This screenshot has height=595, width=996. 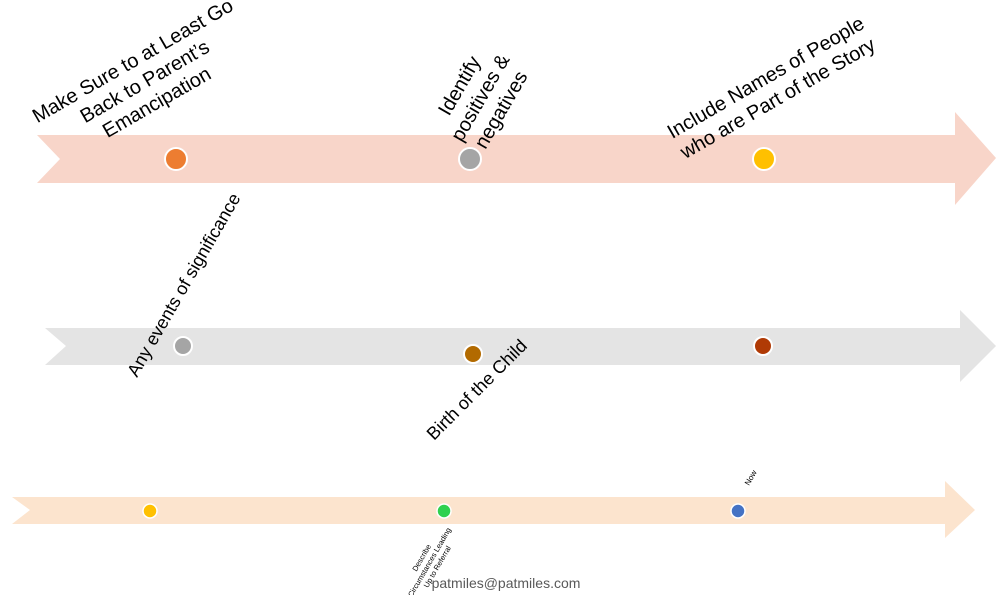 I want to click on svg-text: Now, so click(x=751, y=477).